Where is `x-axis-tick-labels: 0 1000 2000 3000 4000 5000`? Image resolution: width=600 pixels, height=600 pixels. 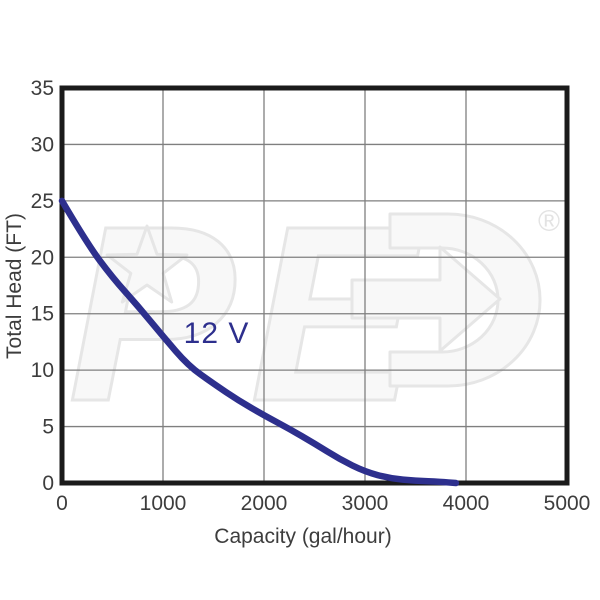 x-axis-tick-labels: 0 1000 2000 3000 4000 5000 is located at coordinates (323, 503).